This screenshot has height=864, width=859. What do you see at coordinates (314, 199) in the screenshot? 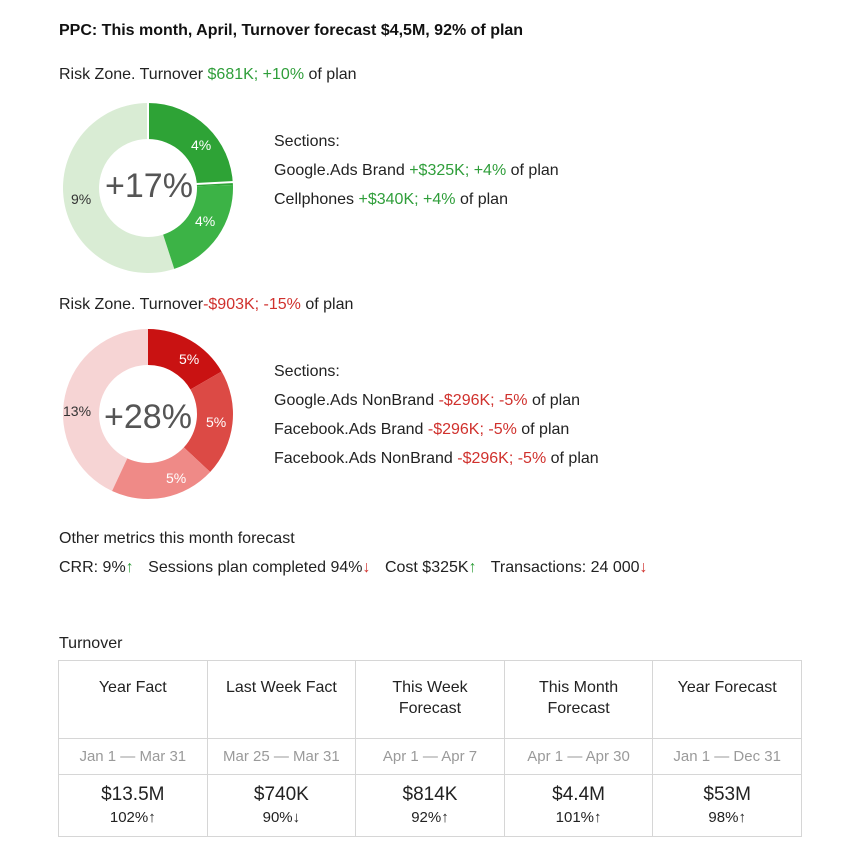
I see `section-name: Cellphones` at bounding box center [314, 199].